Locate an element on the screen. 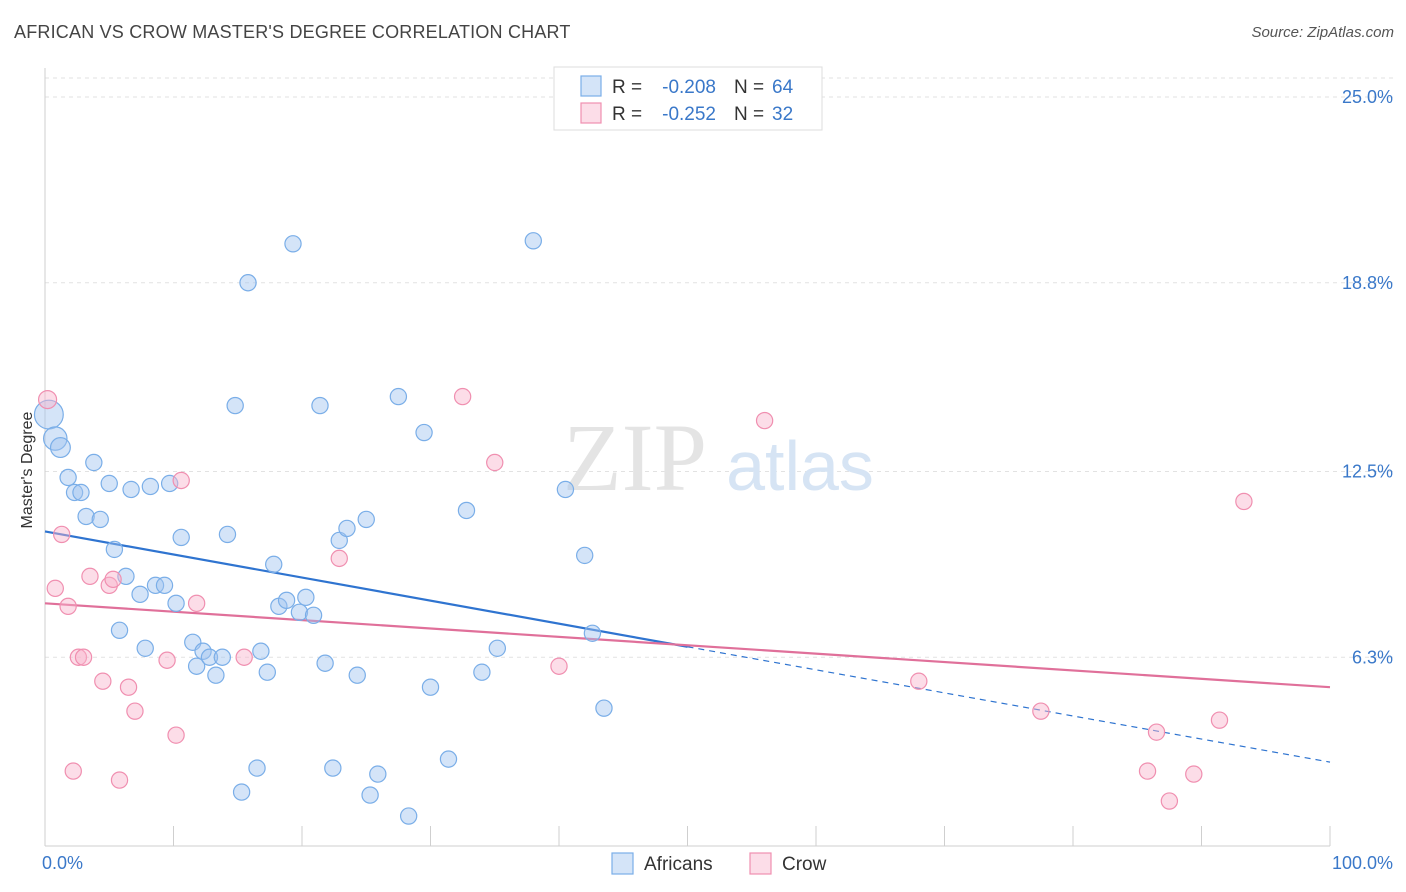  trend-line-africans is located at coordinates (366, 589).